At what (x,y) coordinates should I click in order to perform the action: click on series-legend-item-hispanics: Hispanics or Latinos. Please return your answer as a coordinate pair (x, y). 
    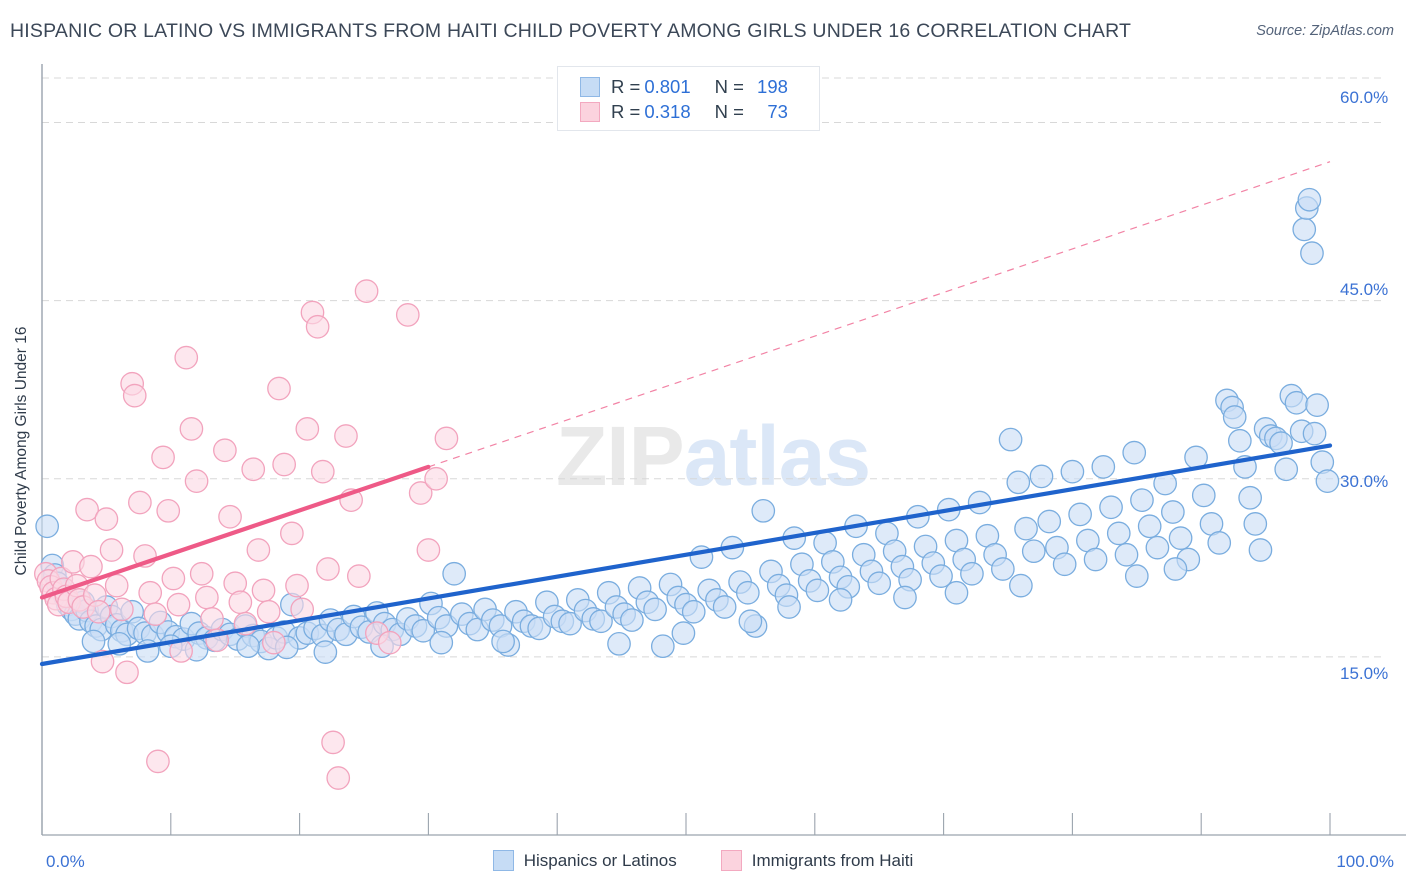
    Looking at the image, I should click on (584, 860).